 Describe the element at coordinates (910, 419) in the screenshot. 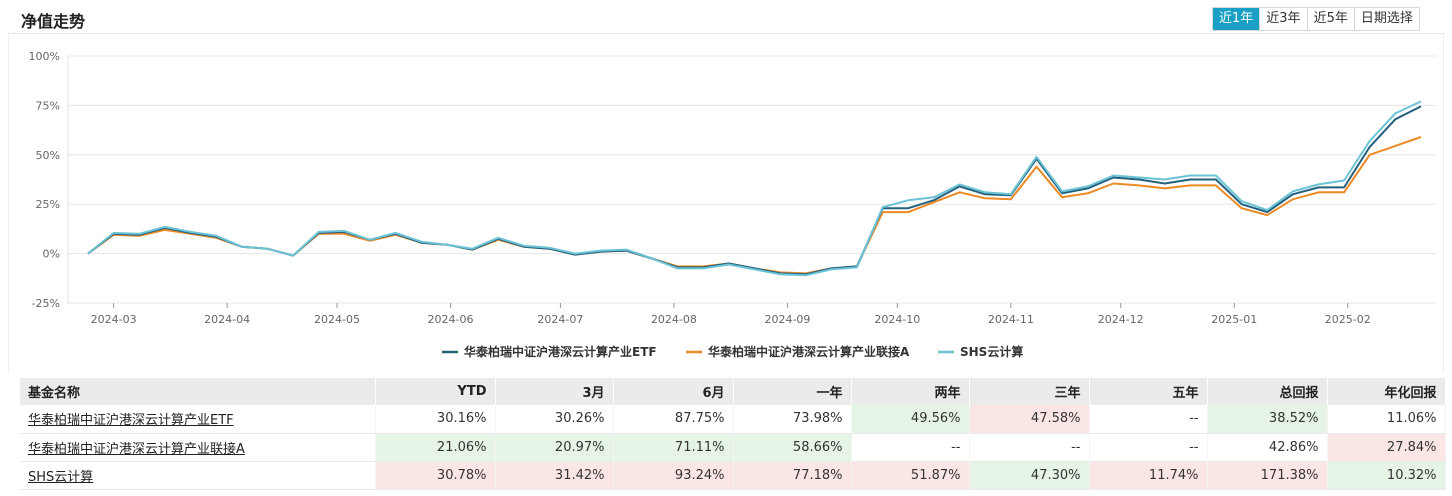

I see `return-cell: 49.56%` at that location.